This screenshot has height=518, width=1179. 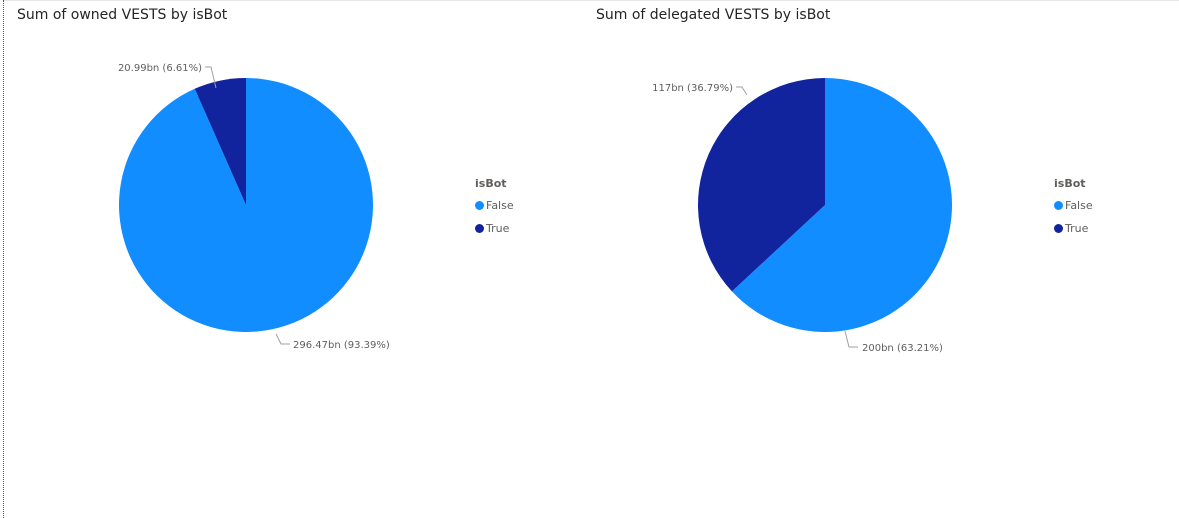 I want to click on delegated-vests-pie-chart: 200bn (63.21%) 117bn (36.79%), so click(x=802, y=215).